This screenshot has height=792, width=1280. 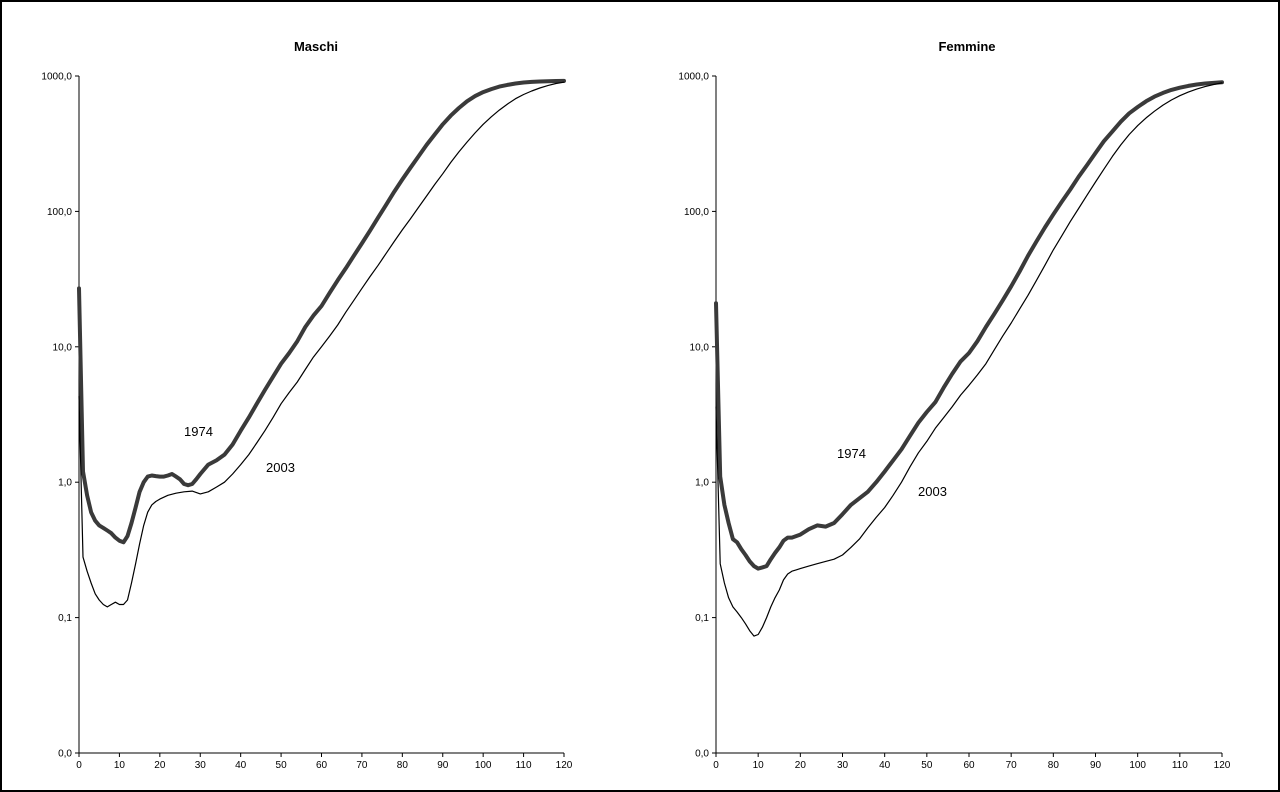 I want to click on chart-title-maschi: Maschi, so click(x=316, y=46).